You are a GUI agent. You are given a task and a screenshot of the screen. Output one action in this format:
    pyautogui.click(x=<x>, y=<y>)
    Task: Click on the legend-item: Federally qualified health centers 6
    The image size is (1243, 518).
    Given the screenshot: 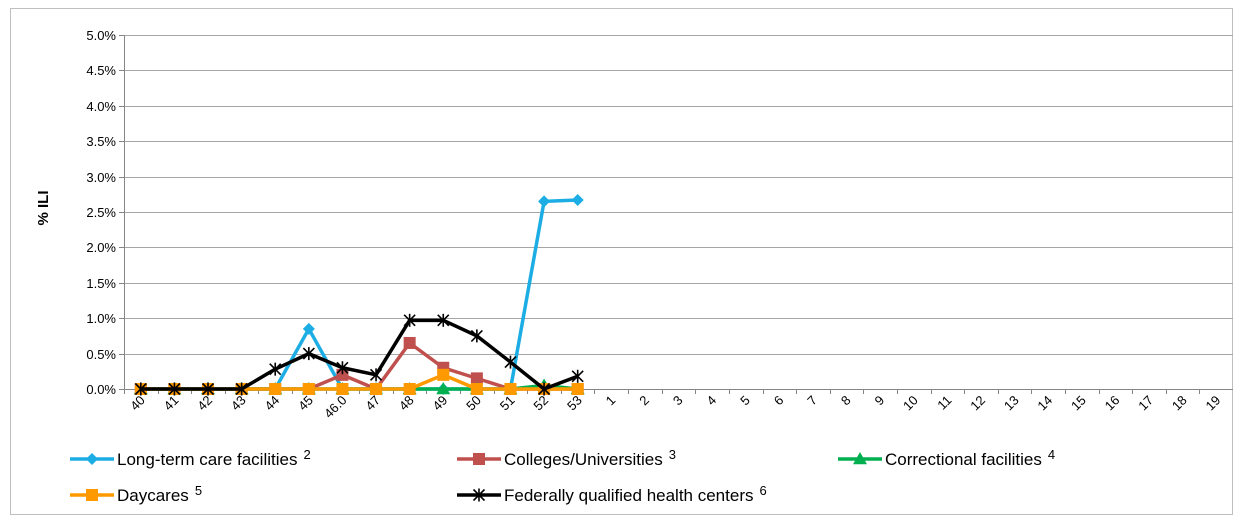 What is the action you would take?
    pyautogui.click(x=612, y=494)
    